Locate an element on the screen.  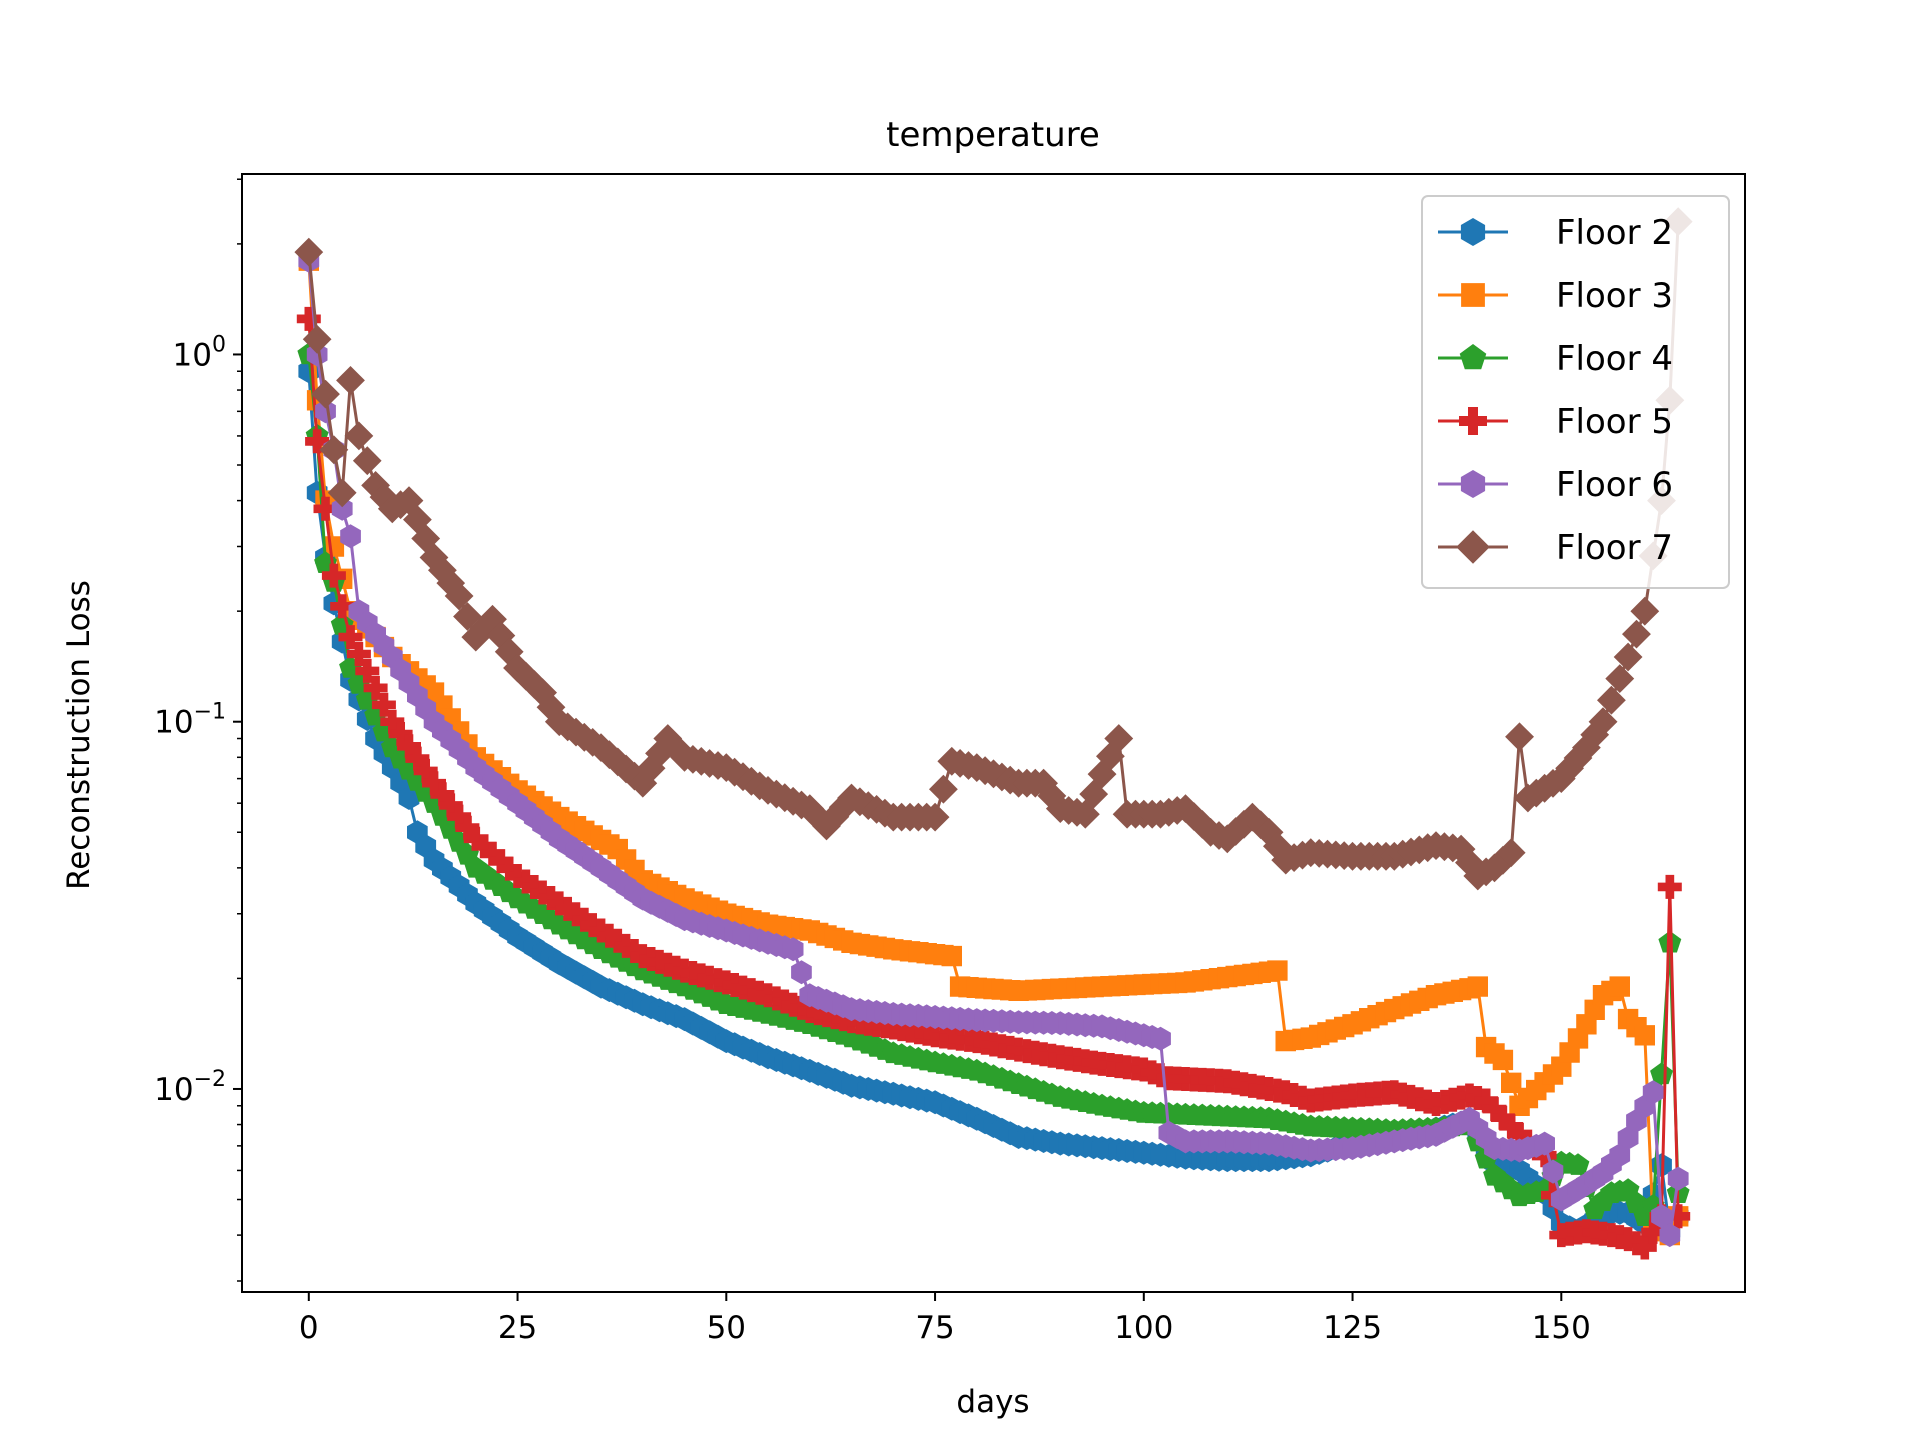
legend-item: Floor 7 is located at coordinates (1555, 548).